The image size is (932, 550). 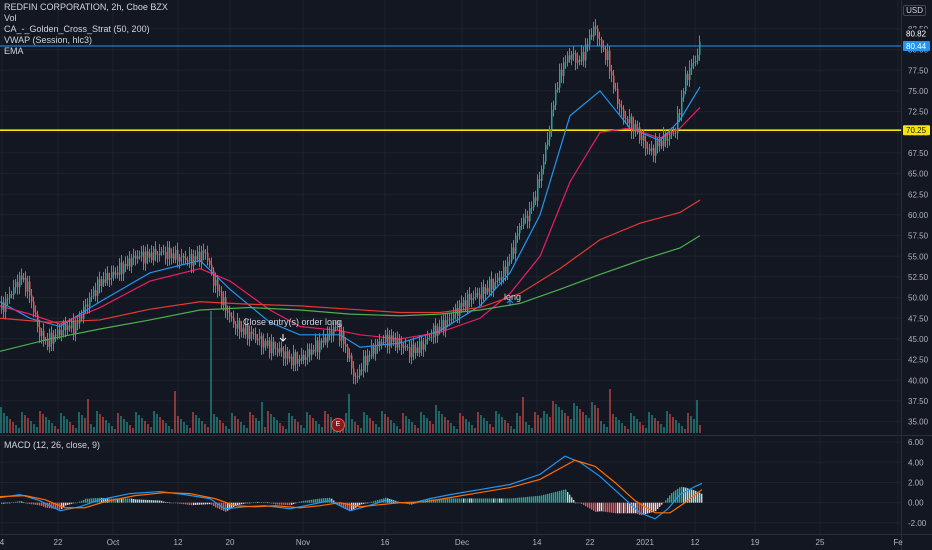 What do you see at coordinates (10, 18) in the screenshot?
I see `vol-indicator-label: Vol` at bounding box center [10, 18].